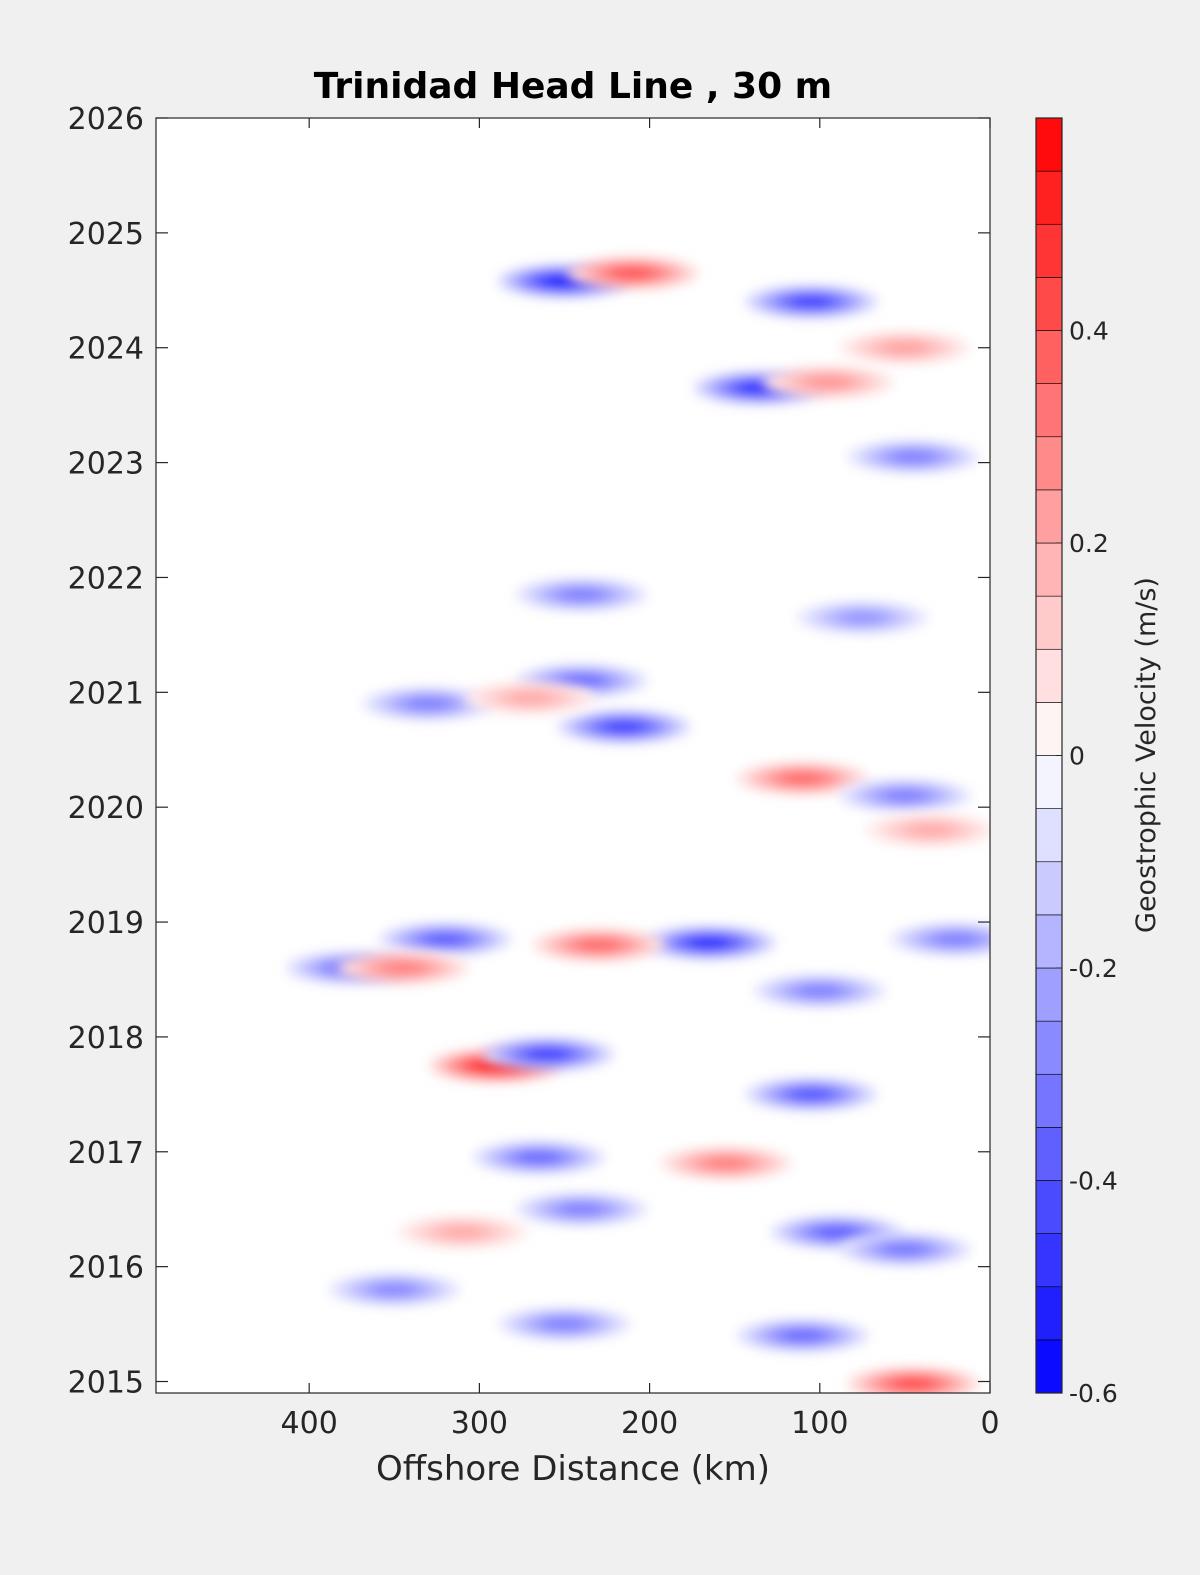 The height and width of the screenshot is (1575, 1200). What do you see at coordinates (479, 1423) in the screenshot?
I see `x-tick-label: 300` at bounding box center [479, 1423].